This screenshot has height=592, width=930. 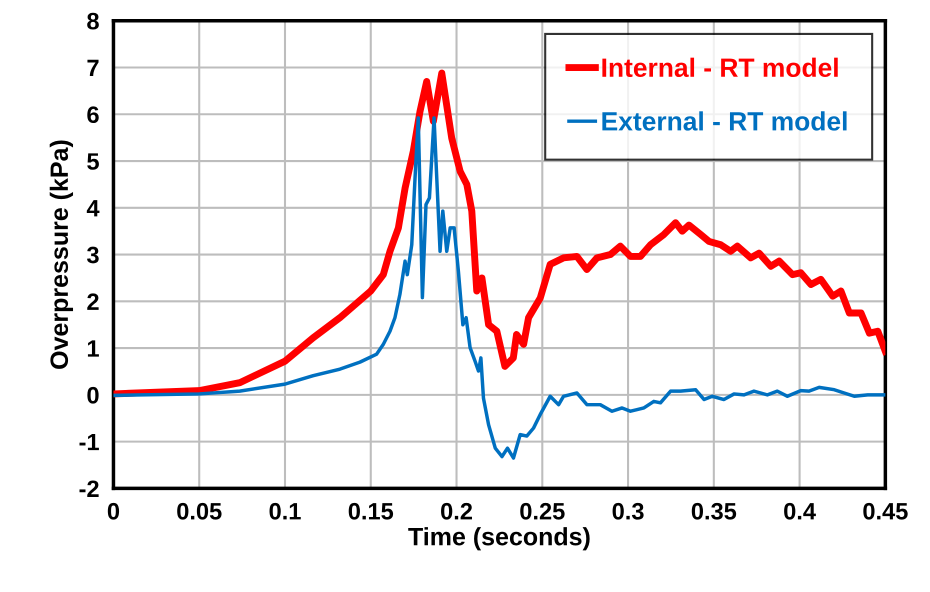 What do you see at coordinates (499, 538) in the screenshot?
I see `x-axis-title: Time (seconds)` at bounding box center [499, 538].